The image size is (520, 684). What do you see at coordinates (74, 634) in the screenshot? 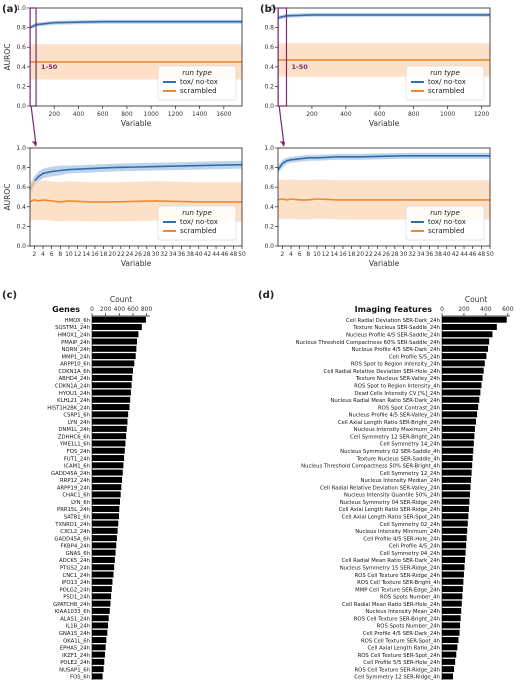
I see `bar-category-label: GNA15_24h` at bounding box center [74, 634].